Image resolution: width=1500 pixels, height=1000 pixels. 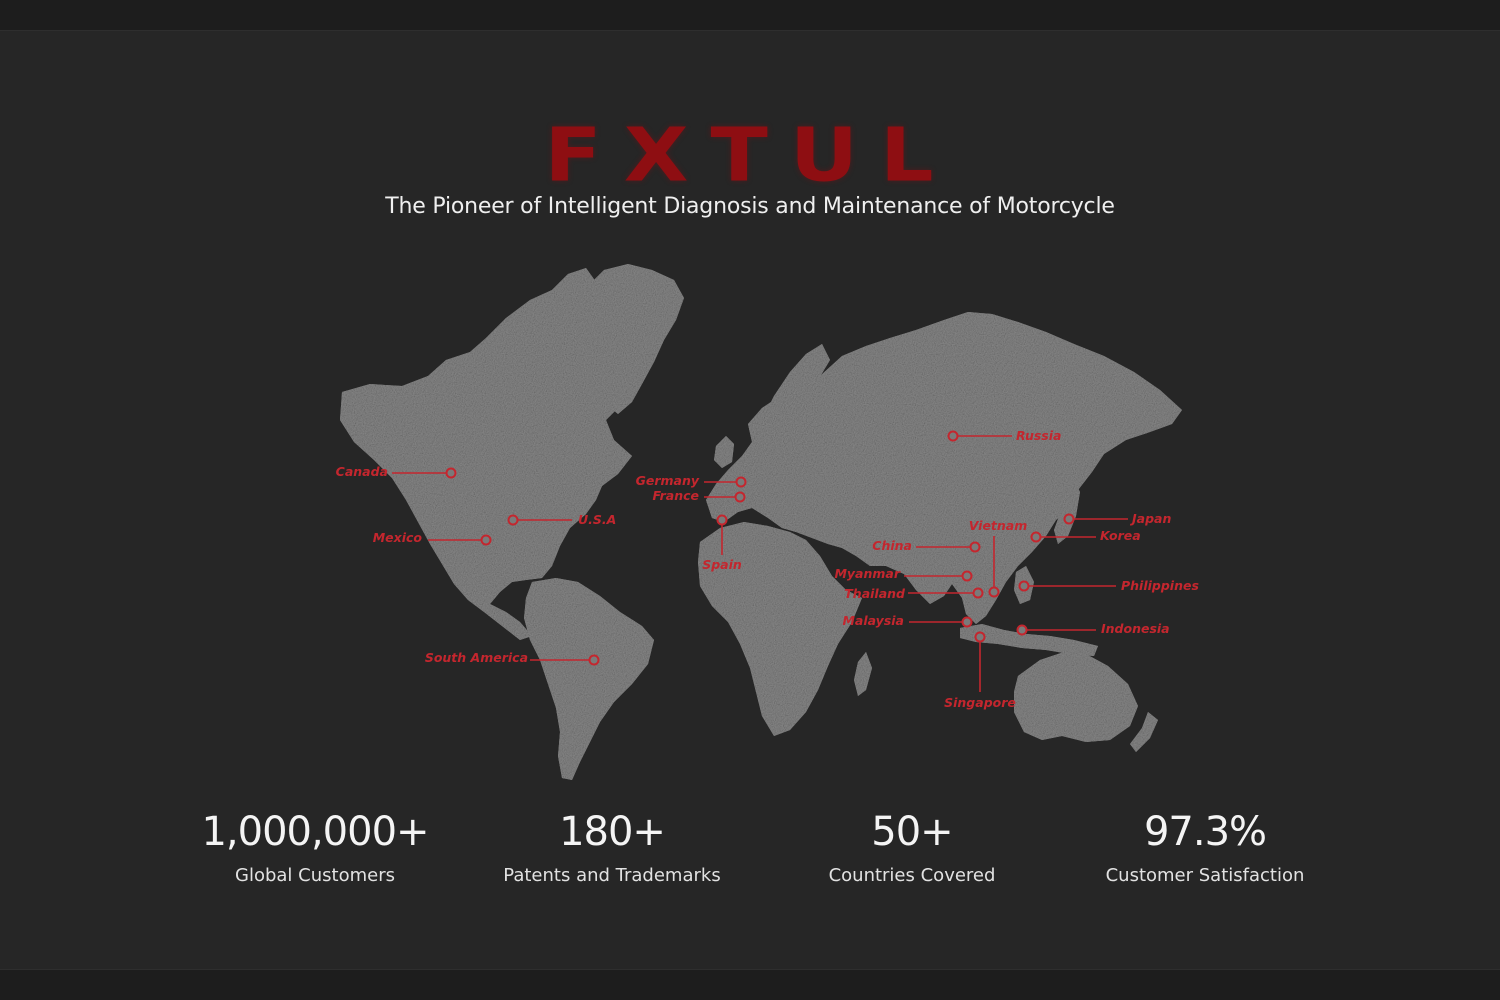 I want to click on marker-label: South America, so click(x=476, y=657).